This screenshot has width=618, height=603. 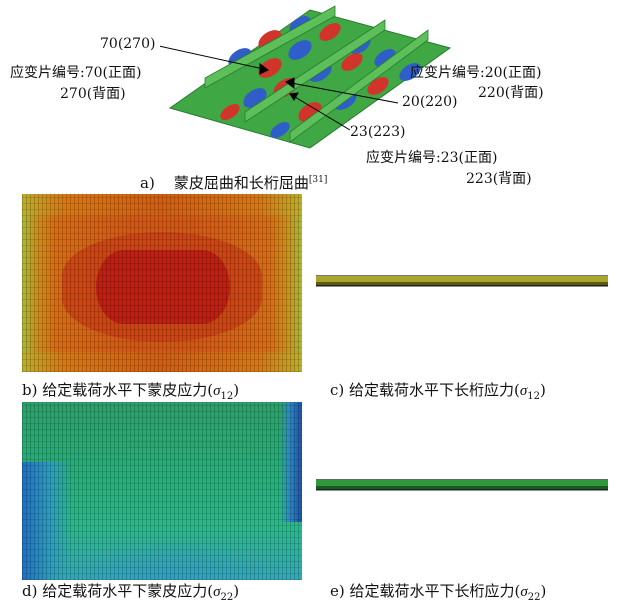 I want to click on caption-d-sigma: σ, so click(x=217, y=592).